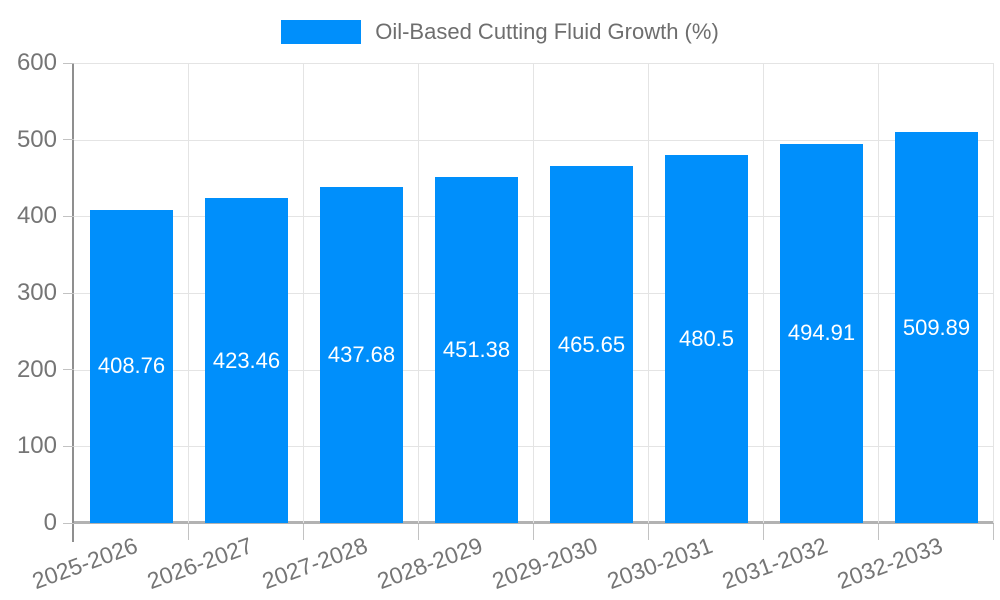  Describe the element at coordinates (50, 522) in the screenshot. I see `y-tick-label: 0` at that location.